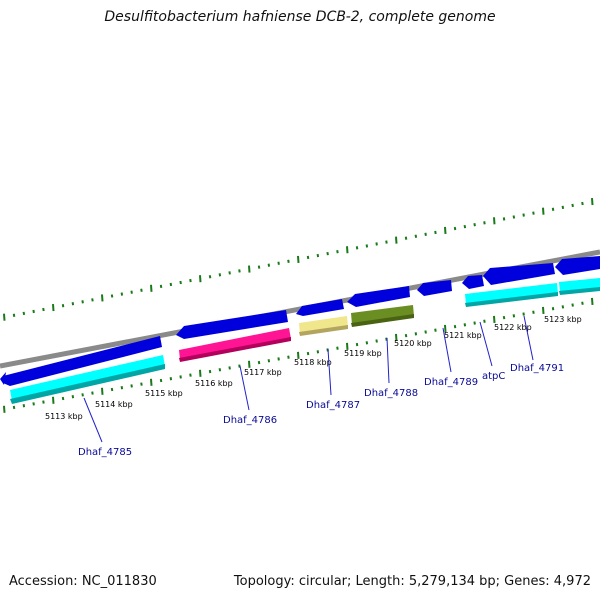 The image size is (600, 600). Describe the element at coordinates (333, 405) in the screenshot. I see `gene-label-dhaf-4787: Dhaf_4787` at that location.